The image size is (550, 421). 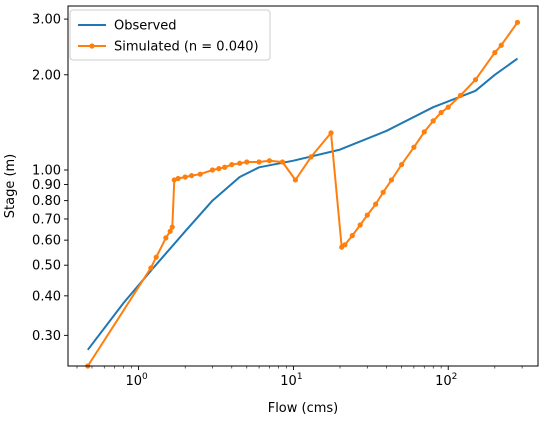 What do you see at coordinates (46, 266) in the screenshot?
I see `y-tick-label: 0.50` at bounding box center [46, 266].